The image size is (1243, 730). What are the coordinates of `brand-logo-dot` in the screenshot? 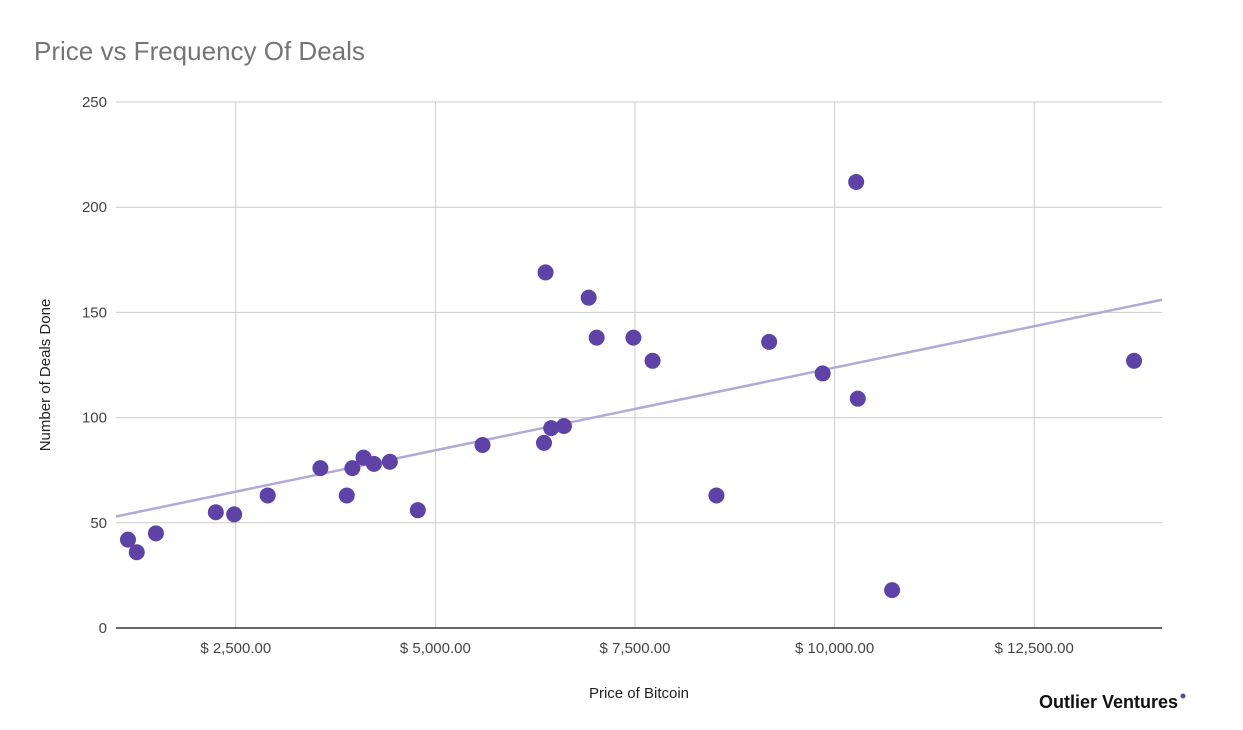 It's located at (1183, 696).